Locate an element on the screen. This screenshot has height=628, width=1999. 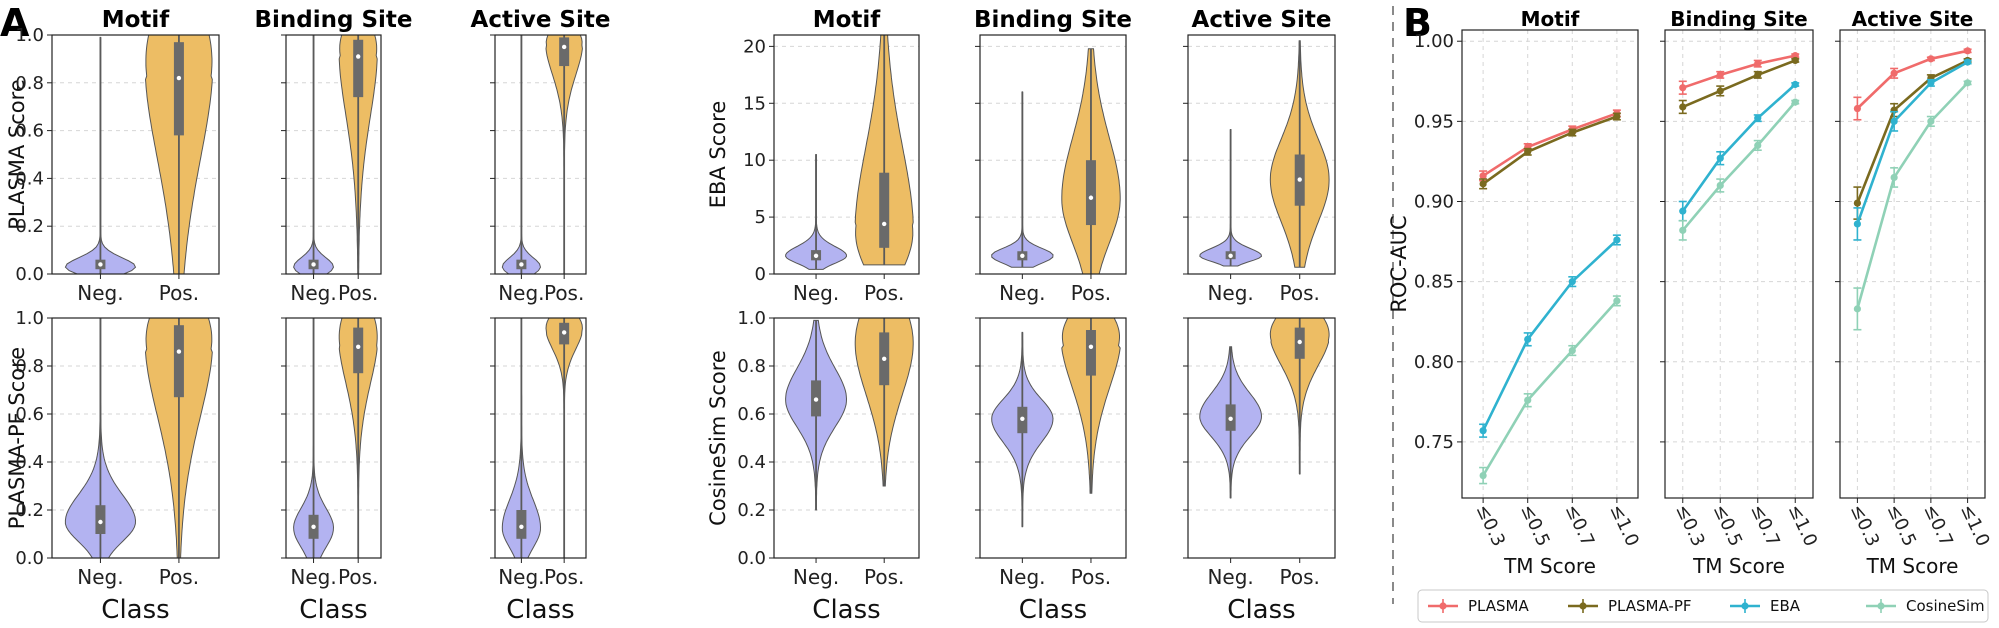
y-tick-label: 5 is located at coordinates (760, 217).